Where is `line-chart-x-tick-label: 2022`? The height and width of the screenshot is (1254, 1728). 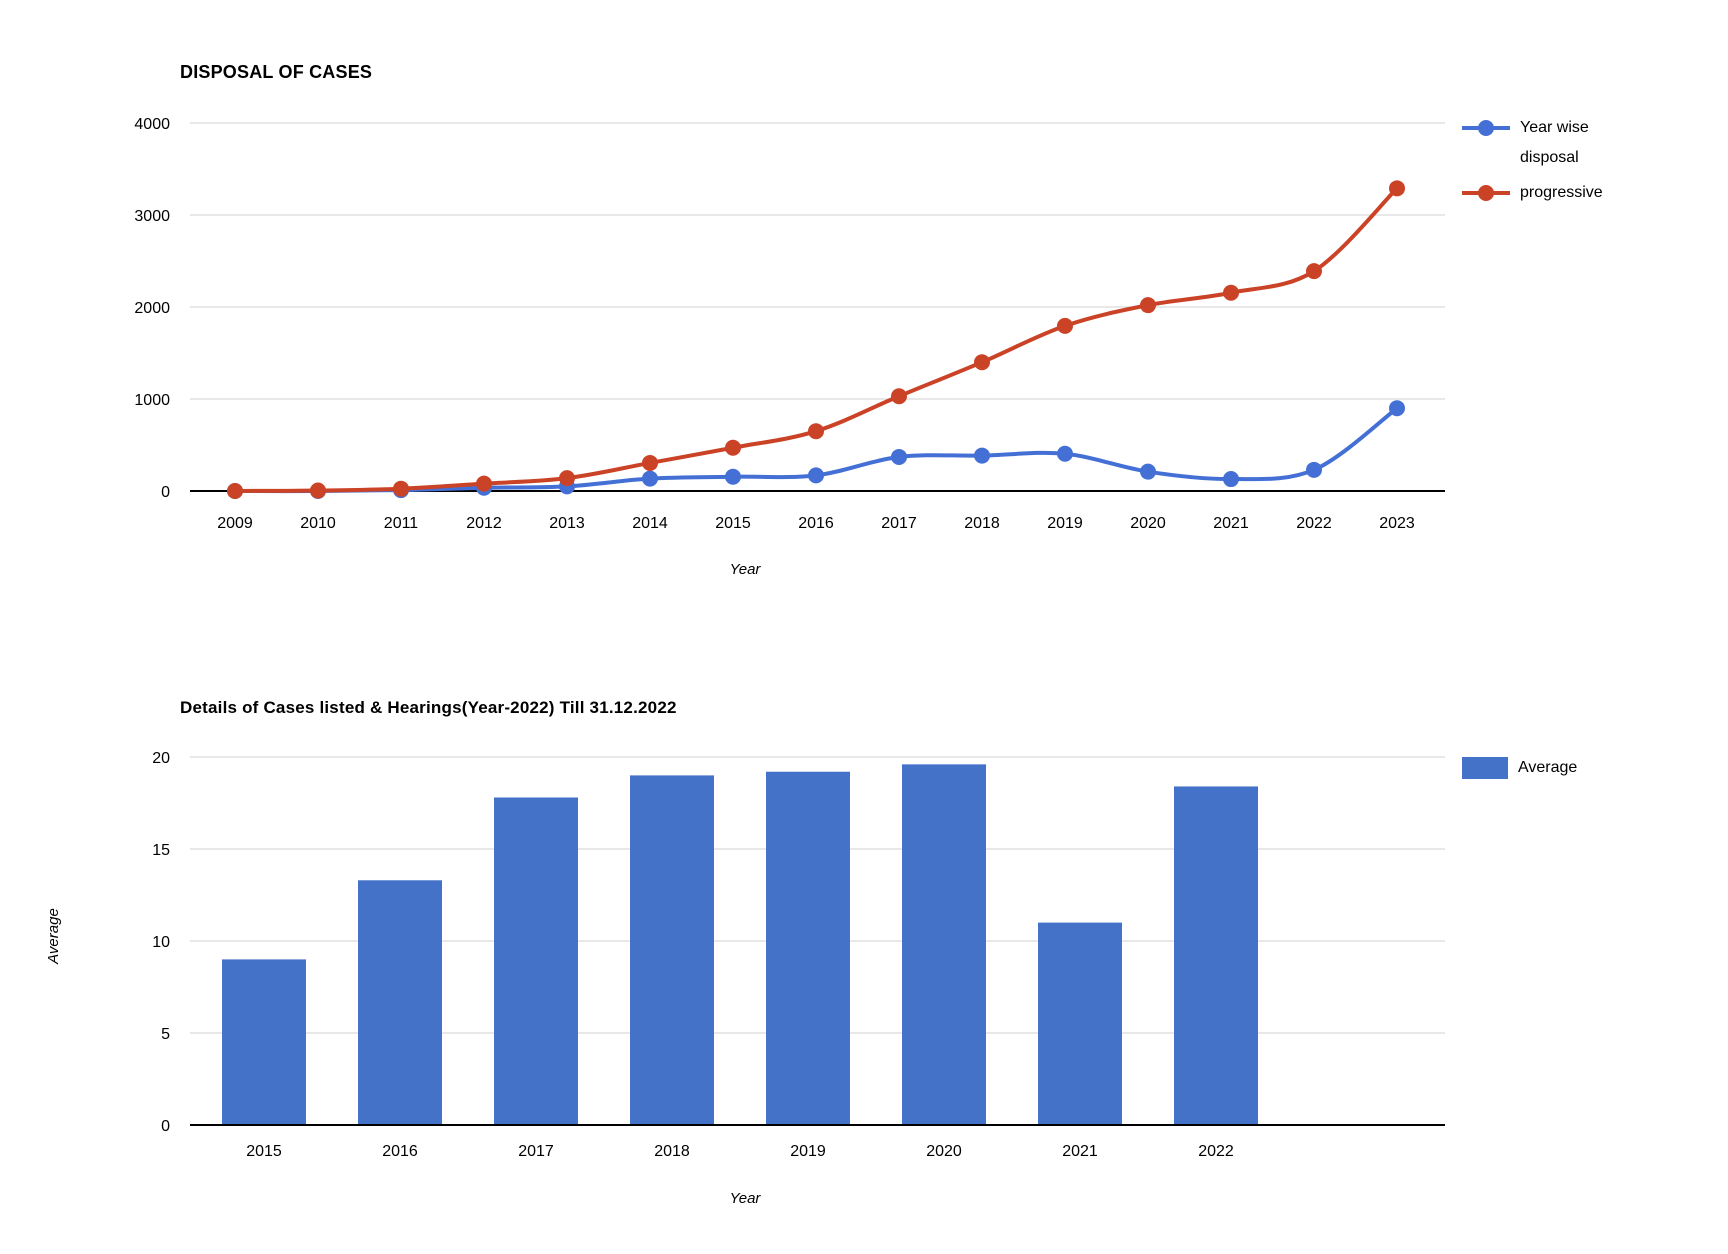 line-chart-x-tick-label: 2022 is located at coordinates (1314, 523).